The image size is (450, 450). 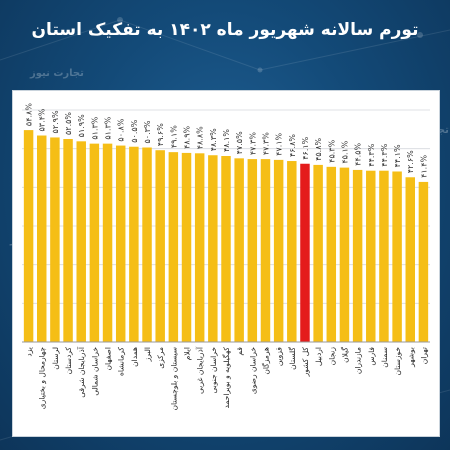 I want to click on category-label: لرستان, so click(x=55, y=358).